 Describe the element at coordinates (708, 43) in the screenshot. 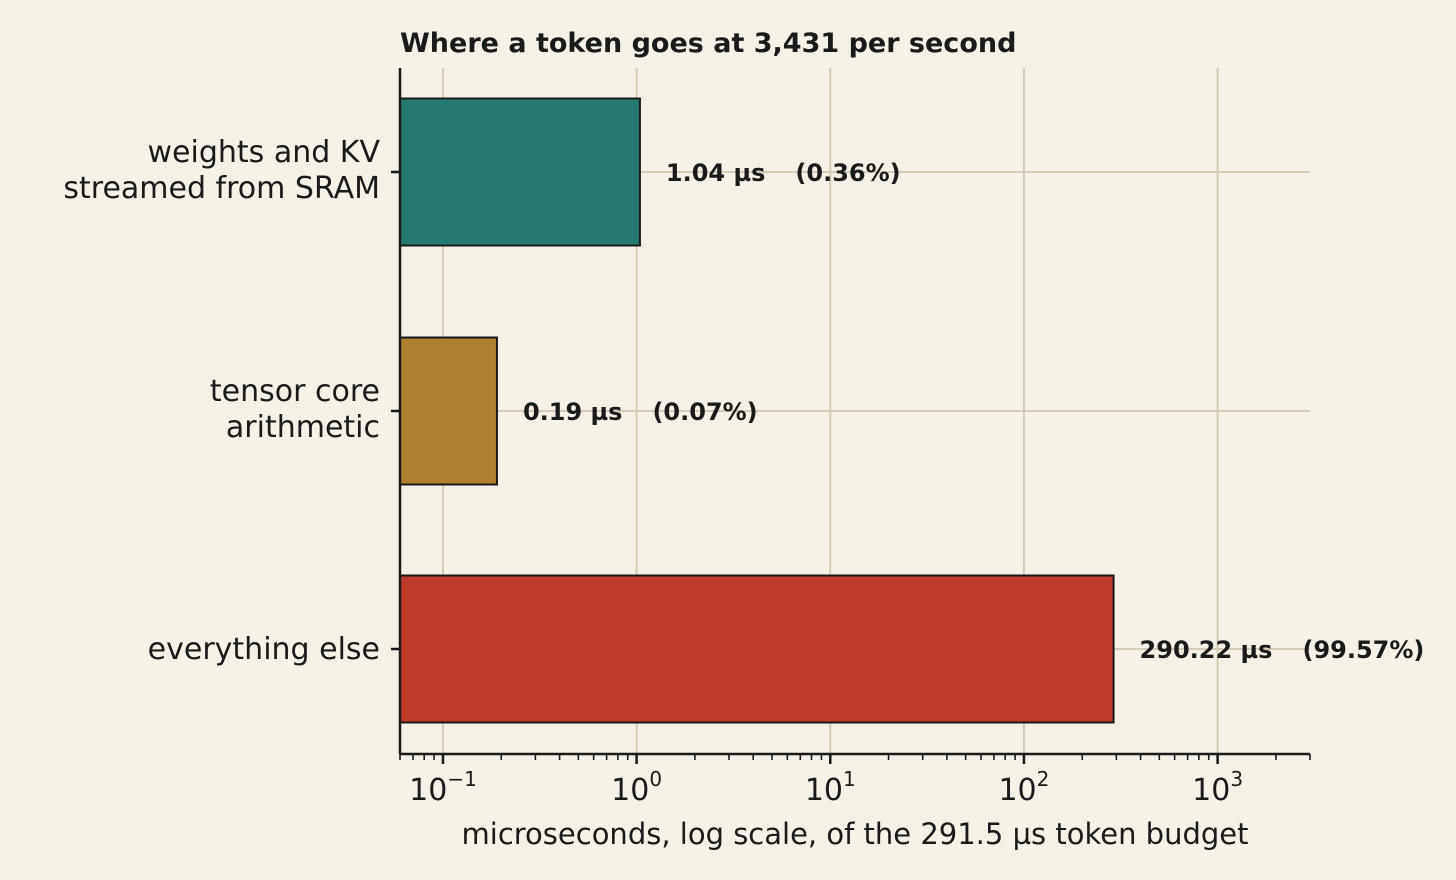

I see `chart-title: Where a token goes at 3,431 per second` at that location.